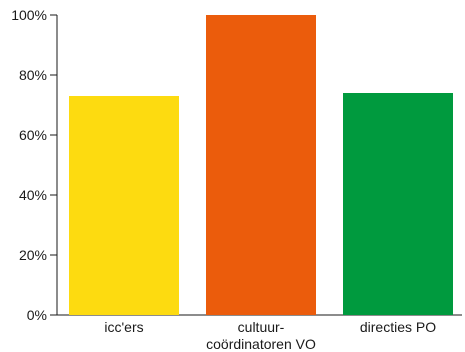  What do you see at coordinates (34, 165) in the screenshot?
I see `y-axis-ticks: 0% 20% 40% 60% 80% 100%` at bounding box center [34, 165].